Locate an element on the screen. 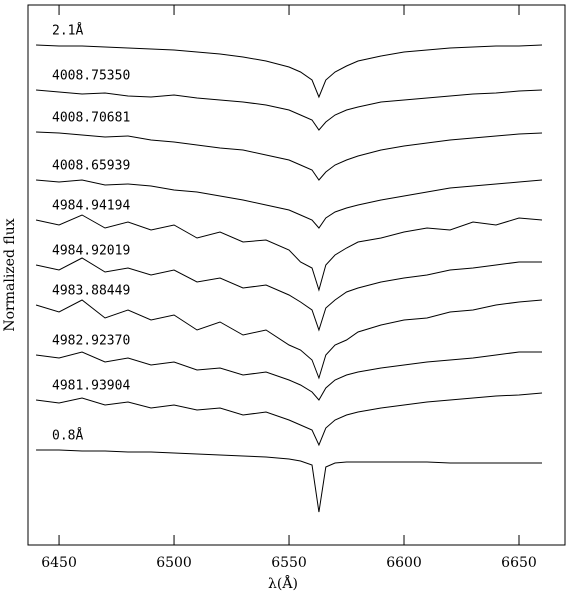 The height and width of the screenshot is (599, 567). x-tick-label: 6600 is located at coordinates (404, 563).